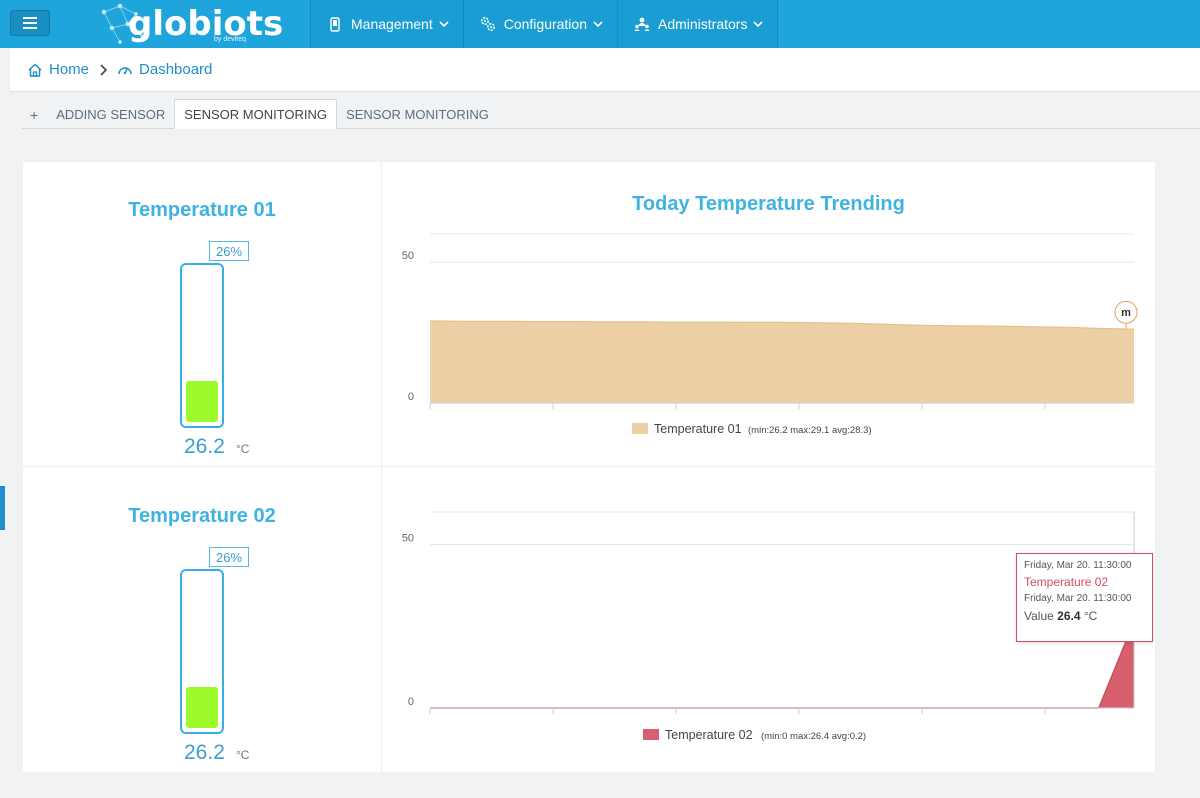  What do you see at coordinates (69, 69) in the screenshot?
I see `breadcrumb-home-label: Home` at bounding box center [69, 69].